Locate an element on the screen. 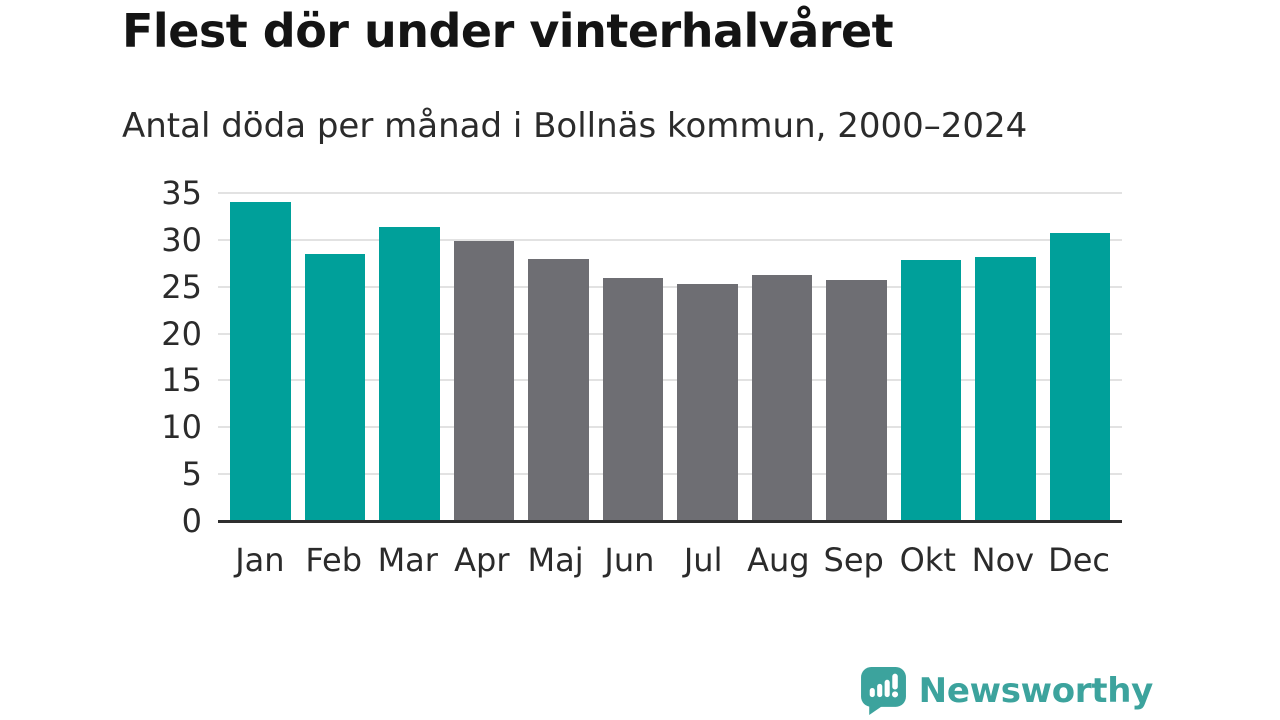 The height and width of the screenshot is (720, 1280). y-tick-label-35: 35 is located at coordinates (181, 193).